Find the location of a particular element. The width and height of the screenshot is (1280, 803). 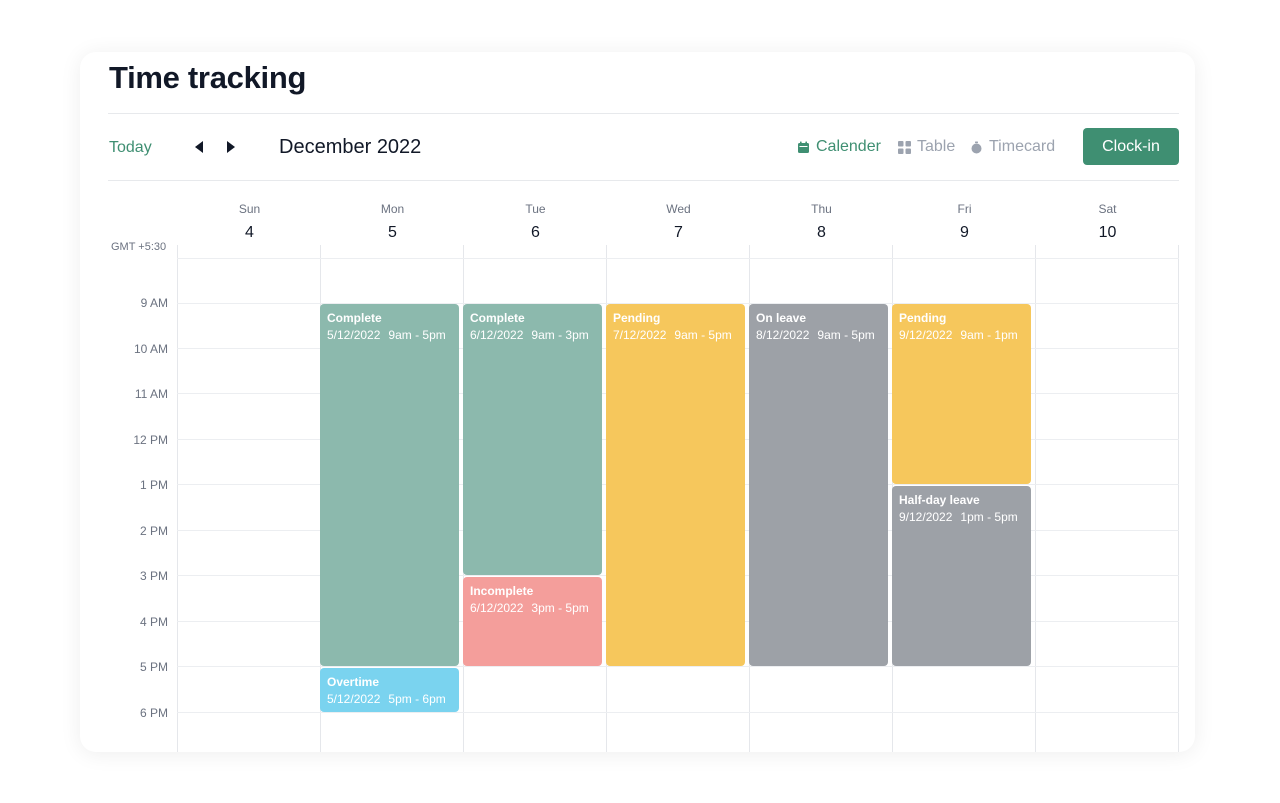

caret-right-icon is located at coordinates (231, 147).